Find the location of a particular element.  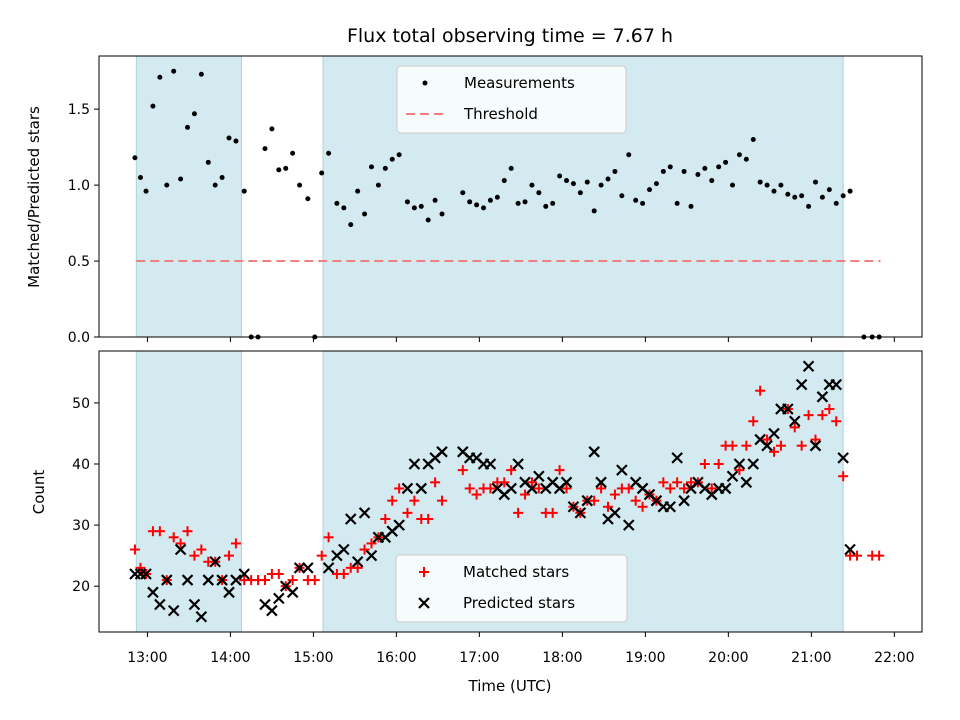

x-tick-label: 14:00 is located at coordinates (230, 658).